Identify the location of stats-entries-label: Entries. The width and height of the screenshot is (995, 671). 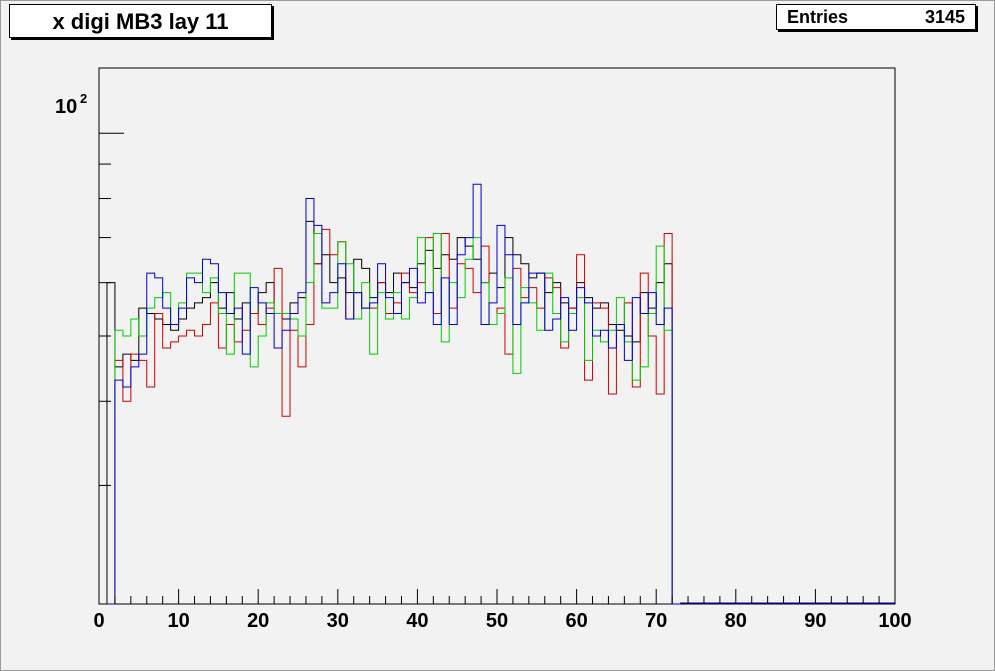
(818, 17).